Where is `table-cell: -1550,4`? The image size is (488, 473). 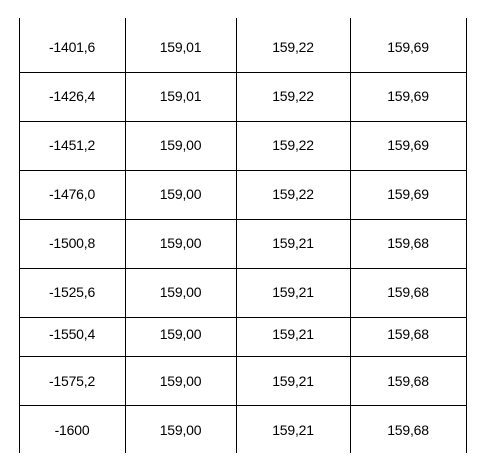
table-cell: -1550,4 is located at coordinates (72, 333).